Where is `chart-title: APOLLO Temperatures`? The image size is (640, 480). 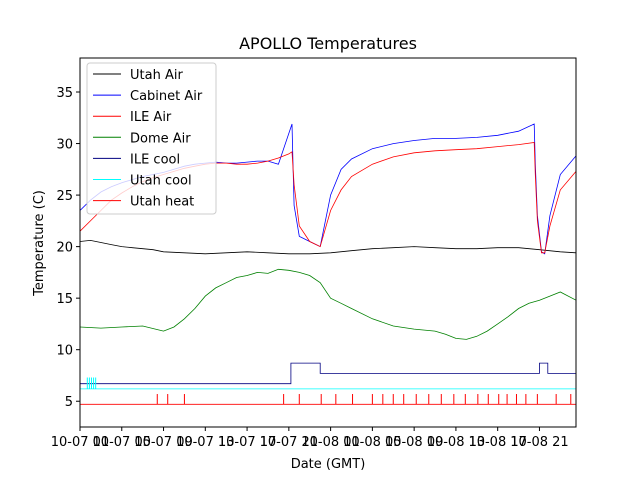
chart-title: APOLLO Temperatures is located at coordinates (328, 43).